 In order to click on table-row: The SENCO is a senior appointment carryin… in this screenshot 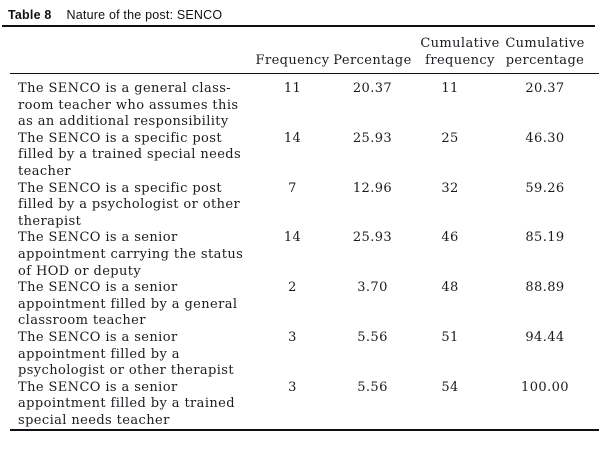, I will do `click(304, 255)`.